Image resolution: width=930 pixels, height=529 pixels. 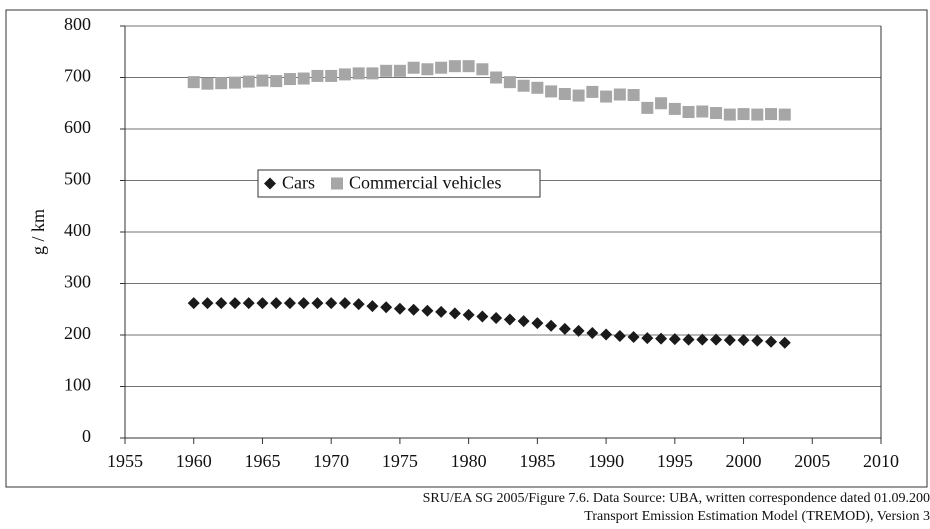 What do you see at coordinates (537, 461) in the screenshot?
I see `x-tick-label: 1985` at bounding box center [537, 461].